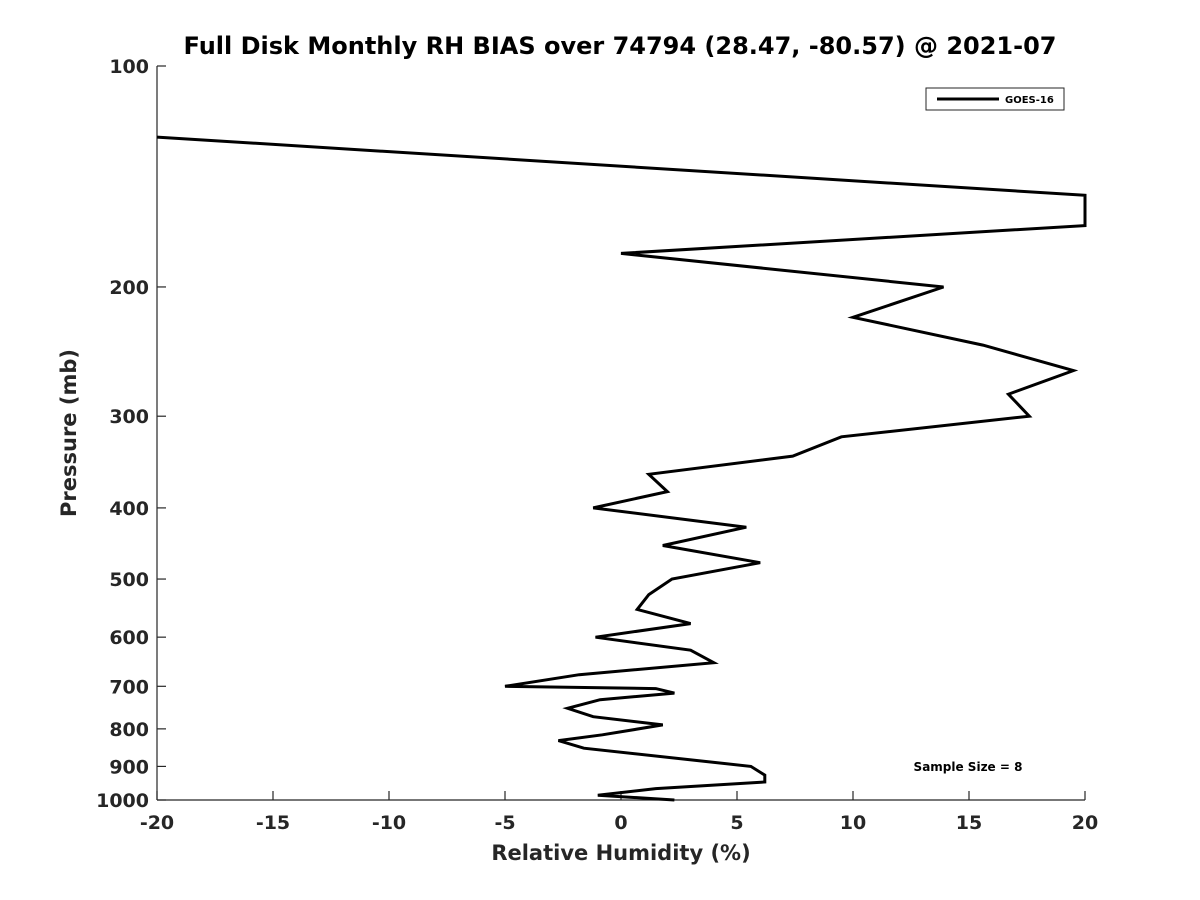 The height and width of the screenshot is (900, 1200). I want to click on y-tick-label: 300, so click(129, 417).